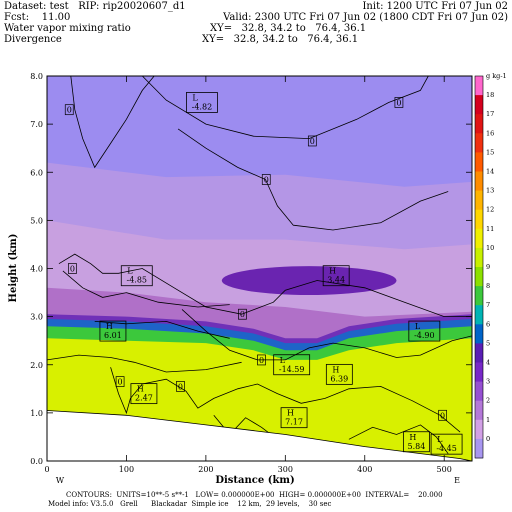 The height and width of the screenshot is (512, 512). Describe the element at coordinates (457, 480) in the screenshot. I see `x-axis-right-end: E` at that location.